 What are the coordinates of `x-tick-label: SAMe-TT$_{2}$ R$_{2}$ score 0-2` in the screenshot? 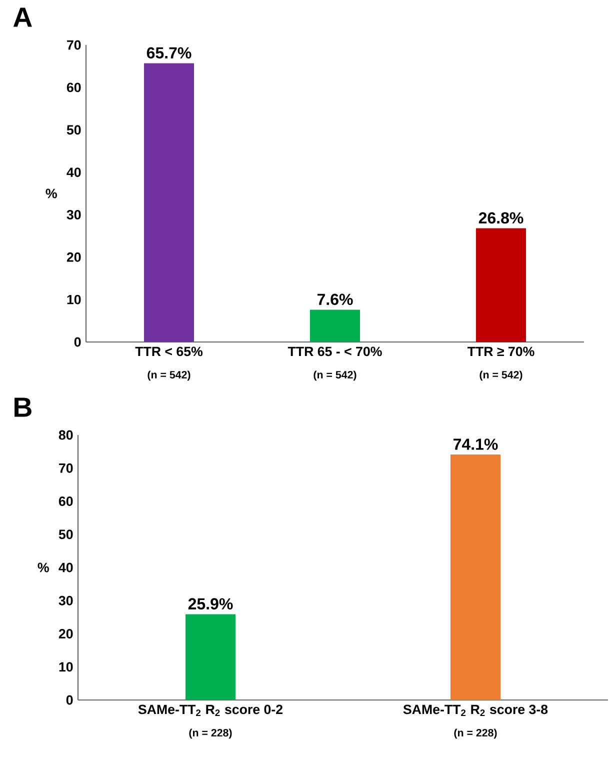 It's located at (210, 710).